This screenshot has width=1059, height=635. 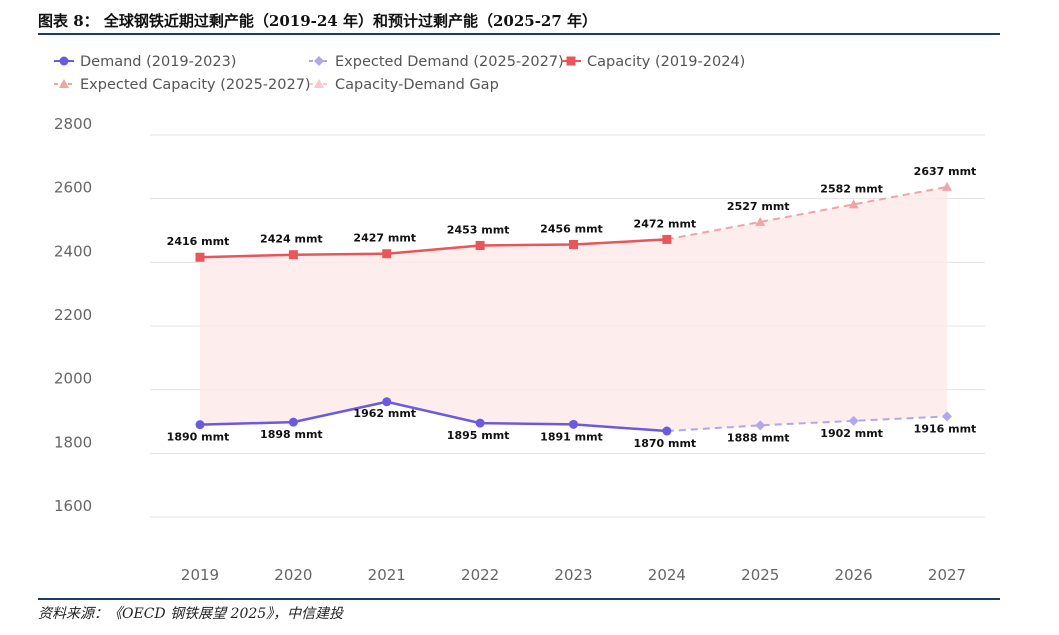 I want to click on x-tick-label-2024: 2024, so click(x=667, y=575).